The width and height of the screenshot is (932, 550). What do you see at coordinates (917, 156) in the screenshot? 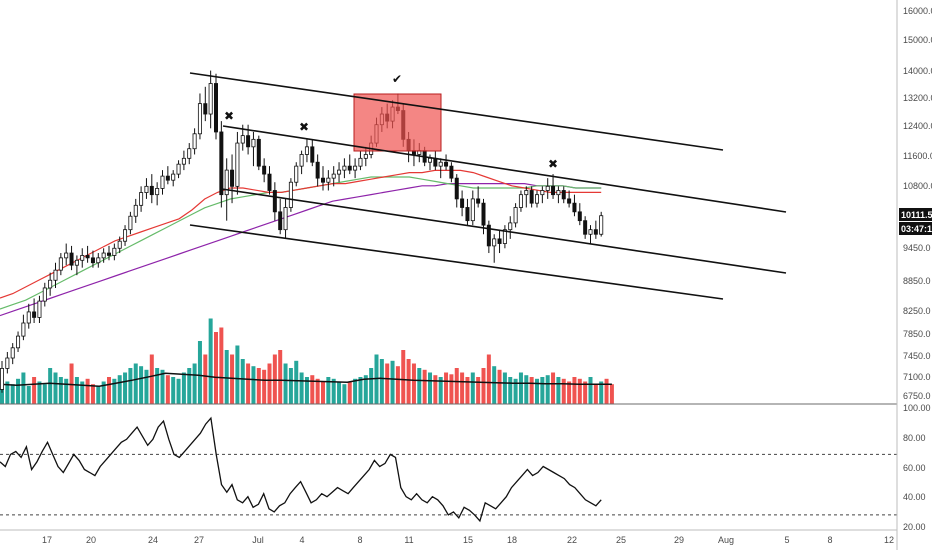
I see `price-tick-label: 11600.0` at bounding box center [917, 156].